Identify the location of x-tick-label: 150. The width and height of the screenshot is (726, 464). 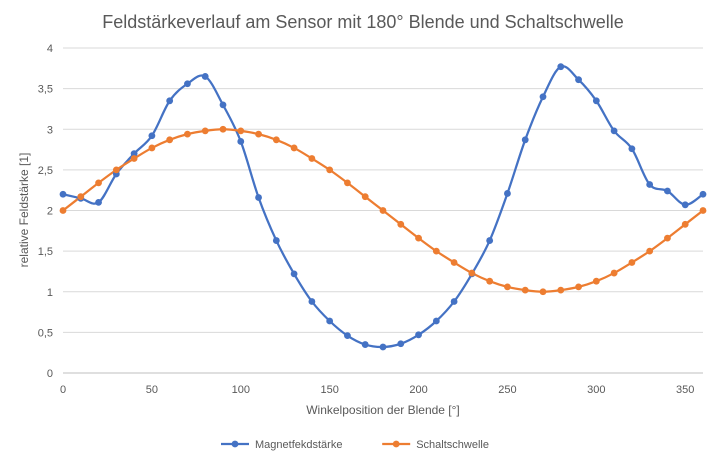
(329, 390).